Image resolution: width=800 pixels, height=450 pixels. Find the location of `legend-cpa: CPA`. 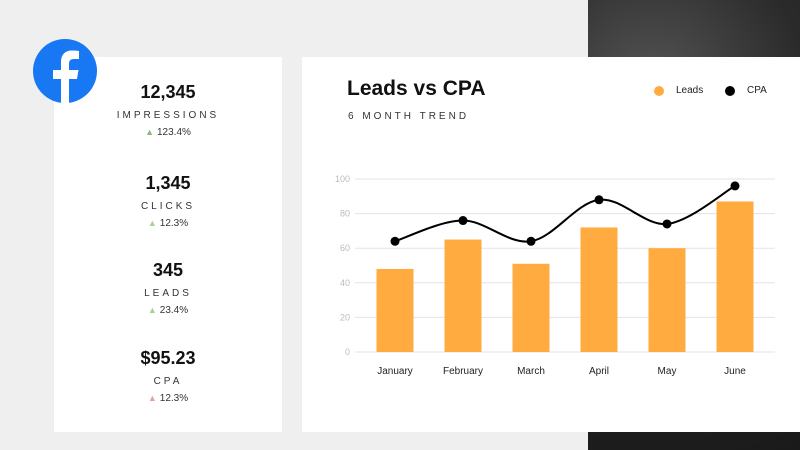

legend-cpa: CPA is located at coordinates (746, 90).